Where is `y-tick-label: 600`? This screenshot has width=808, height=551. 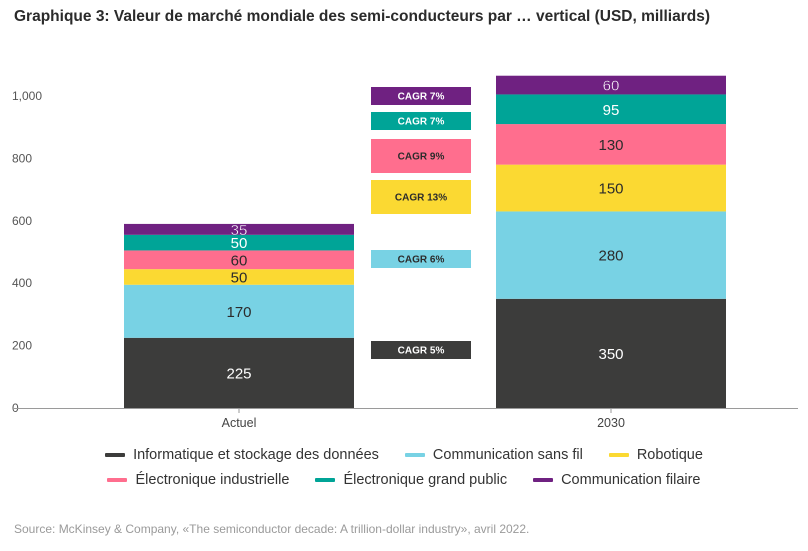 y-tick-label: 600 is located at coordinates (22, 221).